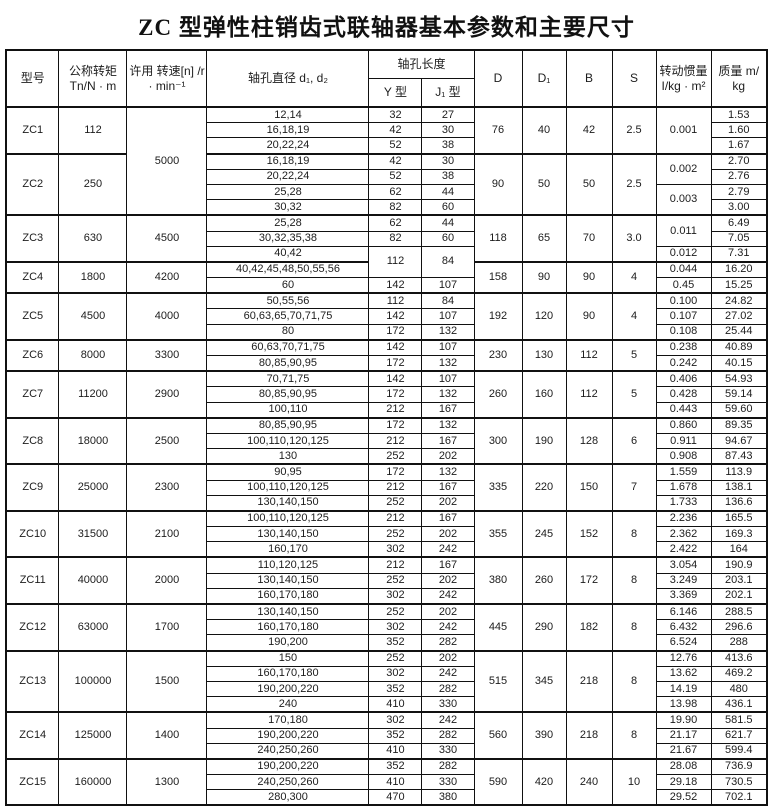 This screenshot has height=806, width=773. What do you see at coordinates (288, 379) in the screenshot?
I see `bore-diameter-cell: 70,71,75` at bounding box center [288, 379].